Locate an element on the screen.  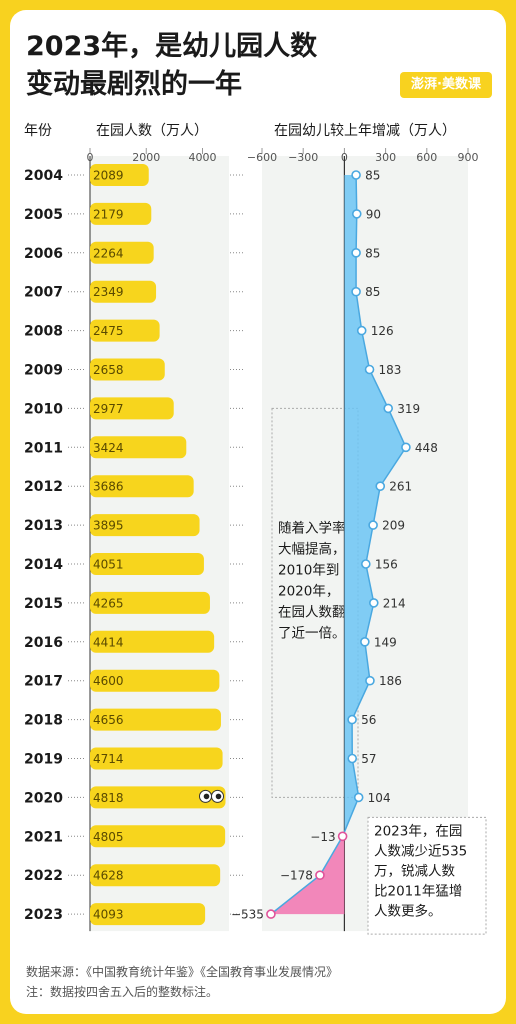
annotation-1-line: 在园人数翻 is located at coordinates (312, 612).